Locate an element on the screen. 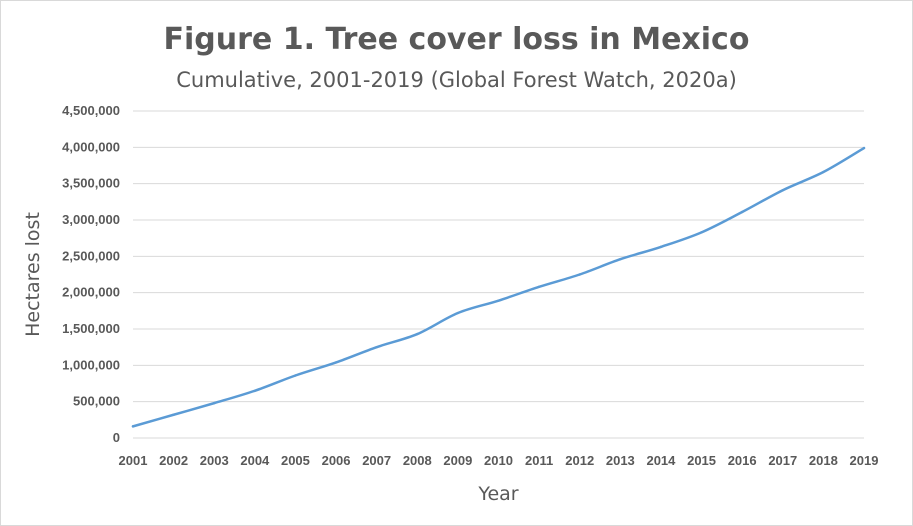  x-tick-label: 2006 is located at coordinates (336, 460).